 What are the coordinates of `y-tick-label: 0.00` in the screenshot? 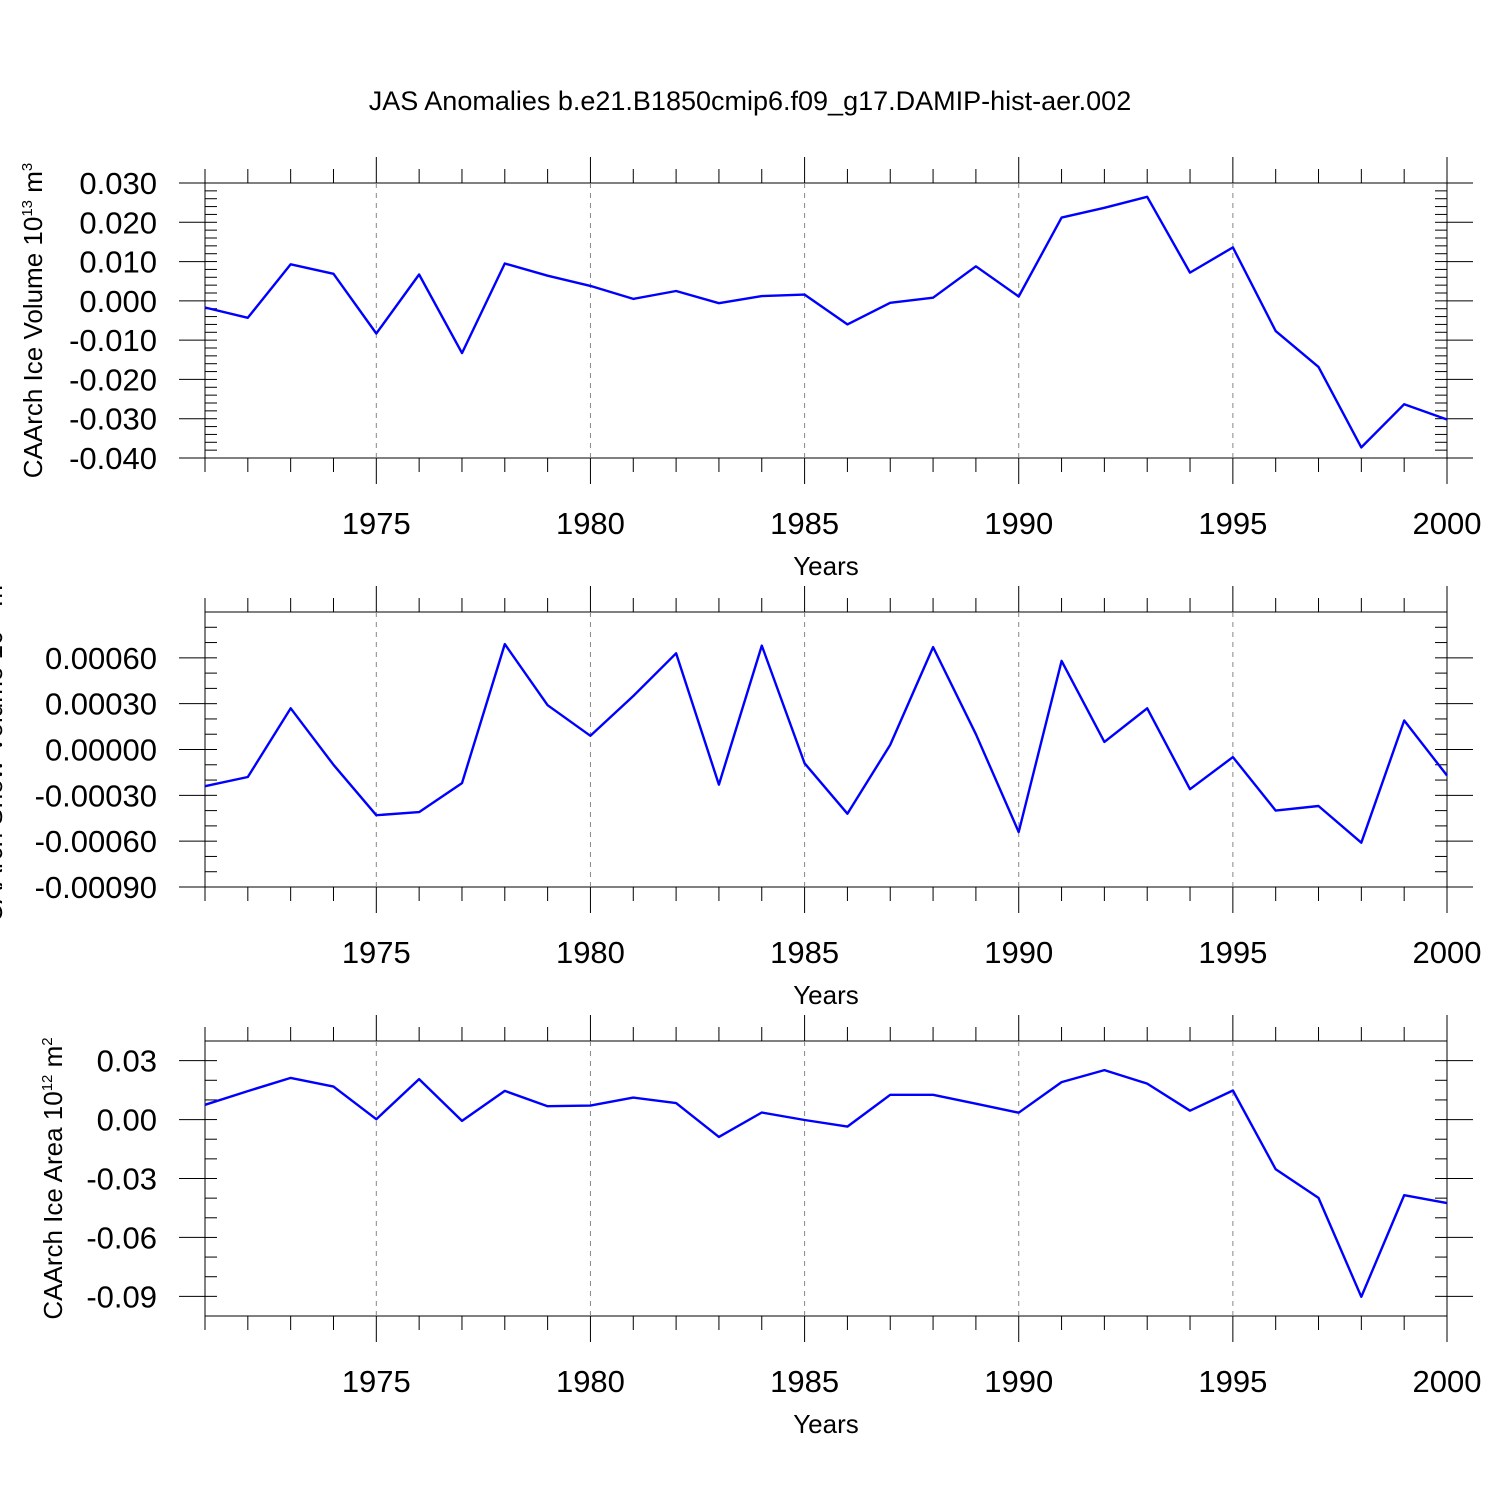 It's located at (127, 1120).